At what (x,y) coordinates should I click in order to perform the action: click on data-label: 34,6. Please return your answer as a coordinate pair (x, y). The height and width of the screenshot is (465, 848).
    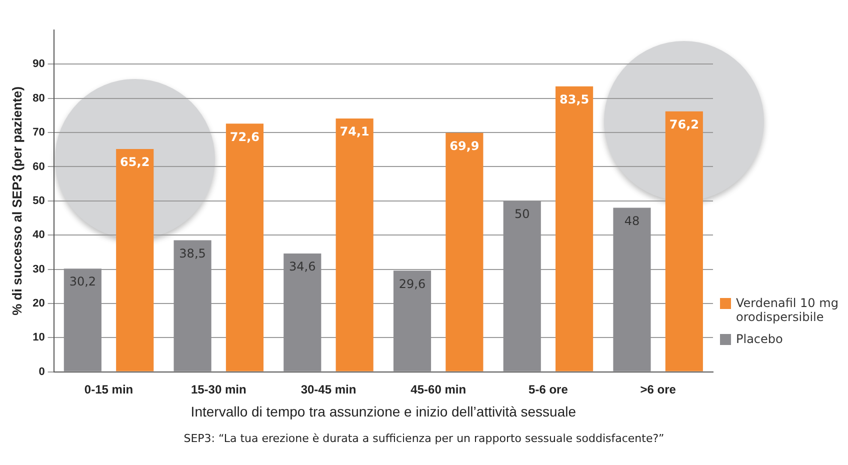
    Looking at the image, I should click on (302, 267).